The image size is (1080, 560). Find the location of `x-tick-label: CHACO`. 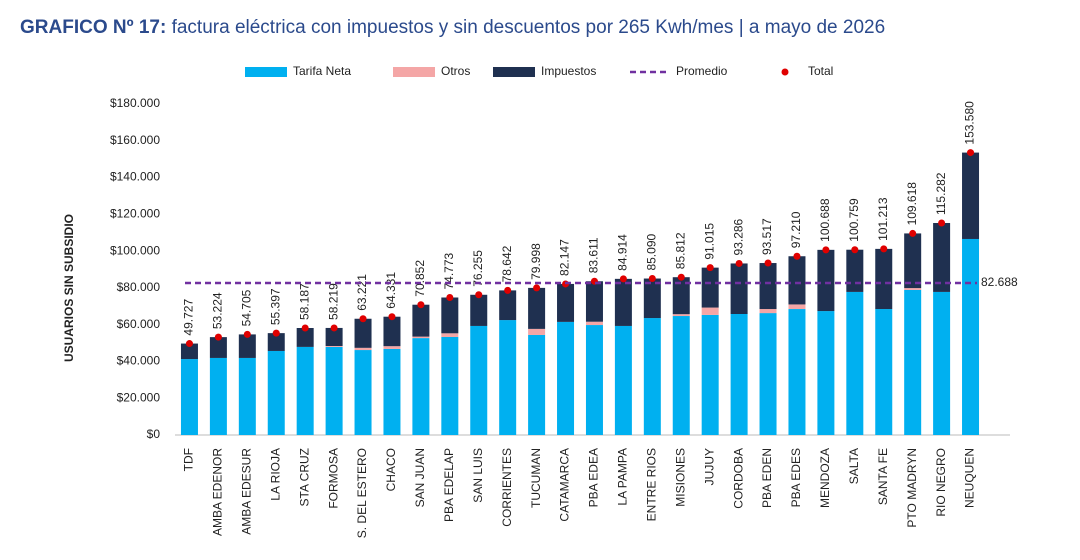

x-tick-label: CHACO is located at coordinates (391, 469).